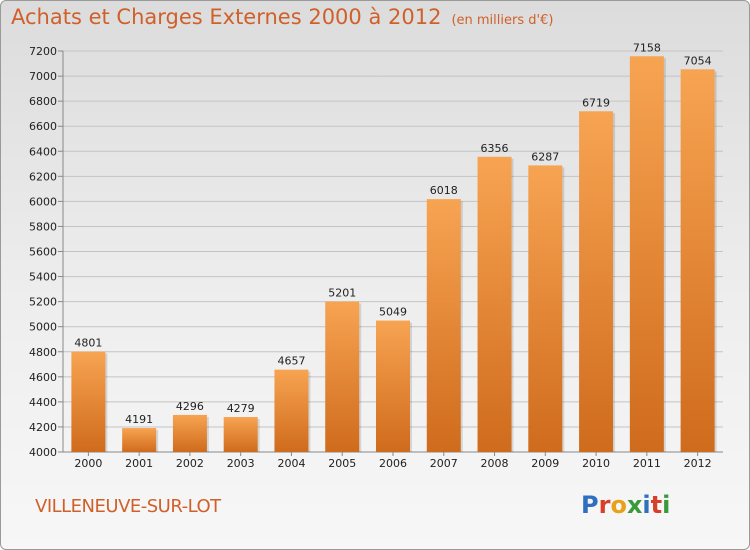  I want to click on data-label: 4801, so click(88, 343).